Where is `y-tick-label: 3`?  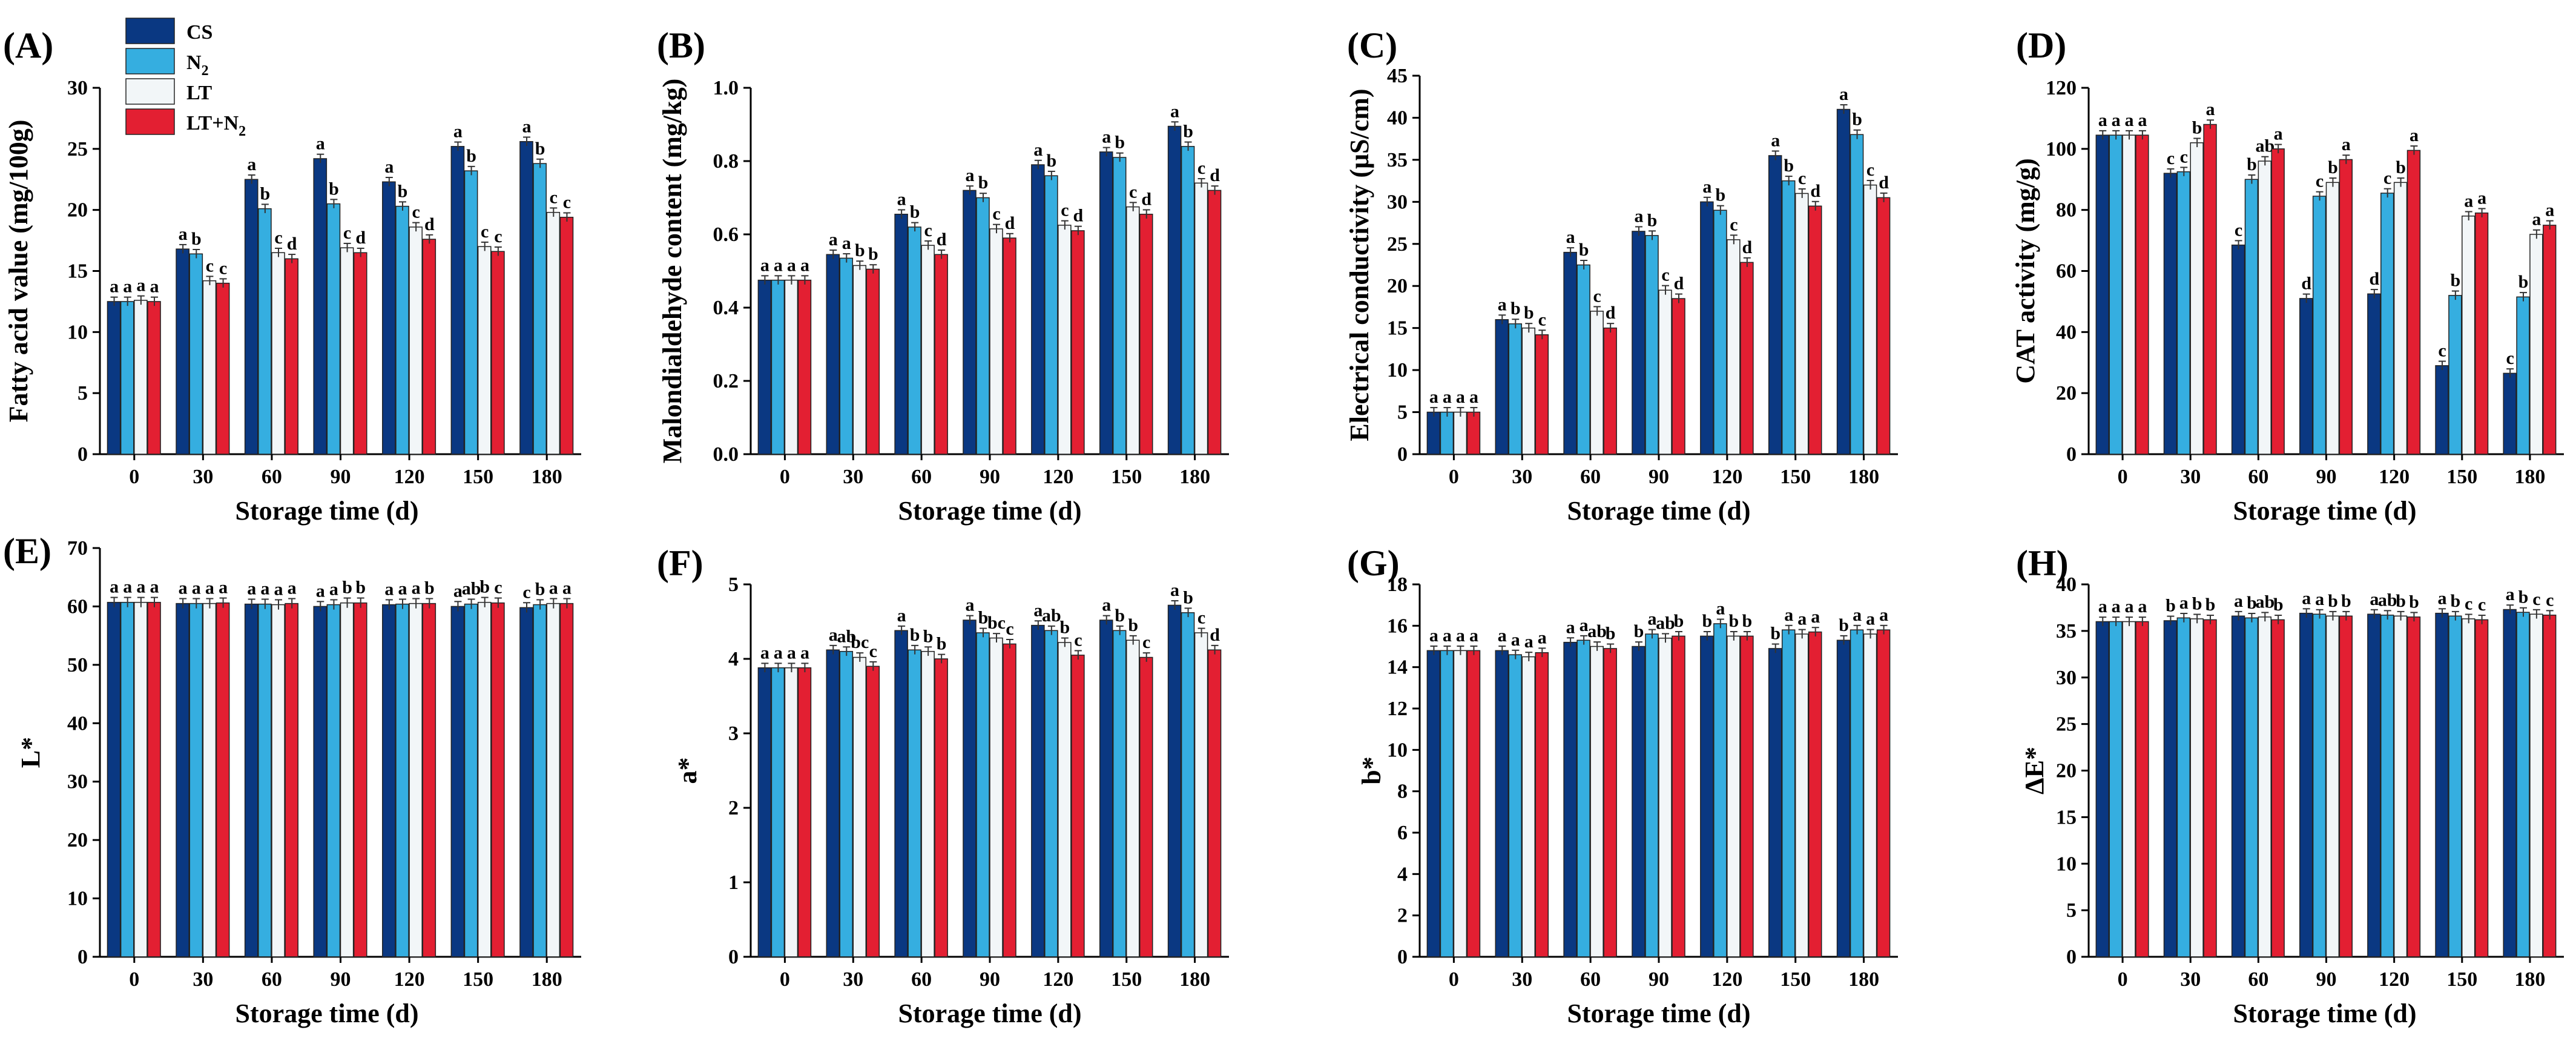 y-tick-label: 3 is located at coordinates (733, 733).